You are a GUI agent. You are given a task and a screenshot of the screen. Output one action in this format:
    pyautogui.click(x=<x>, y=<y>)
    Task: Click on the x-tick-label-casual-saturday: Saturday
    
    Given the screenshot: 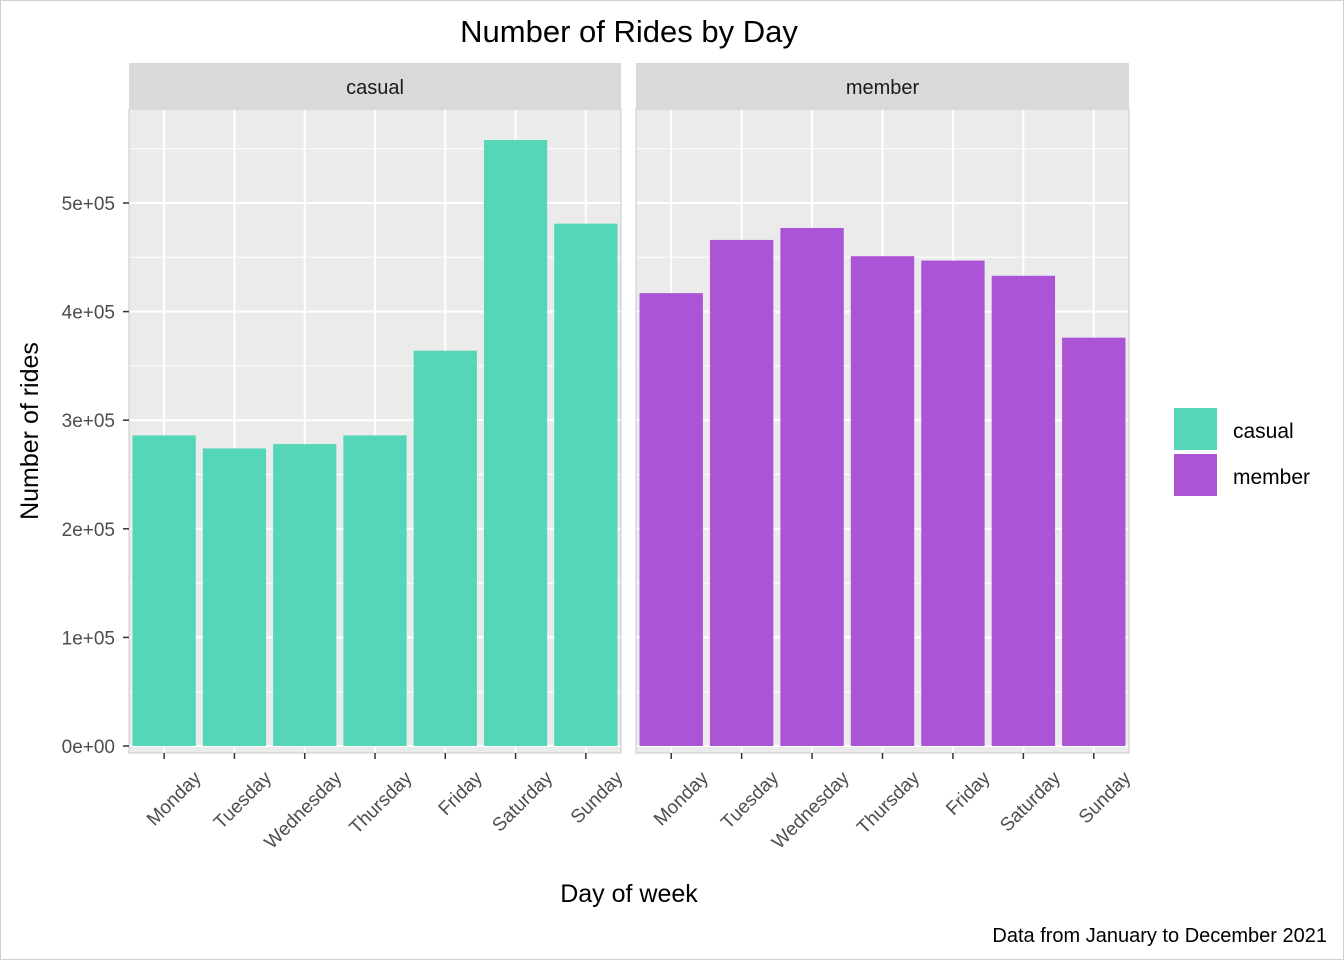 What is the action you would take?
    pyautogui.click(x=522, y=801)
    